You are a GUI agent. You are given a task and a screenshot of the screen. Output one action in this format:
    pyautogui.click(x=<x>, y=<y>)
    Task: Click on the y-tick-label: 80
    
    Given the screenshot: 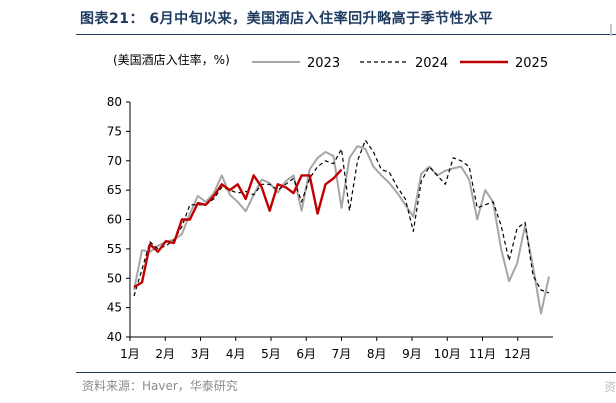 What is the action you would take?
    pyautogui.click(x=114, y=102)
    